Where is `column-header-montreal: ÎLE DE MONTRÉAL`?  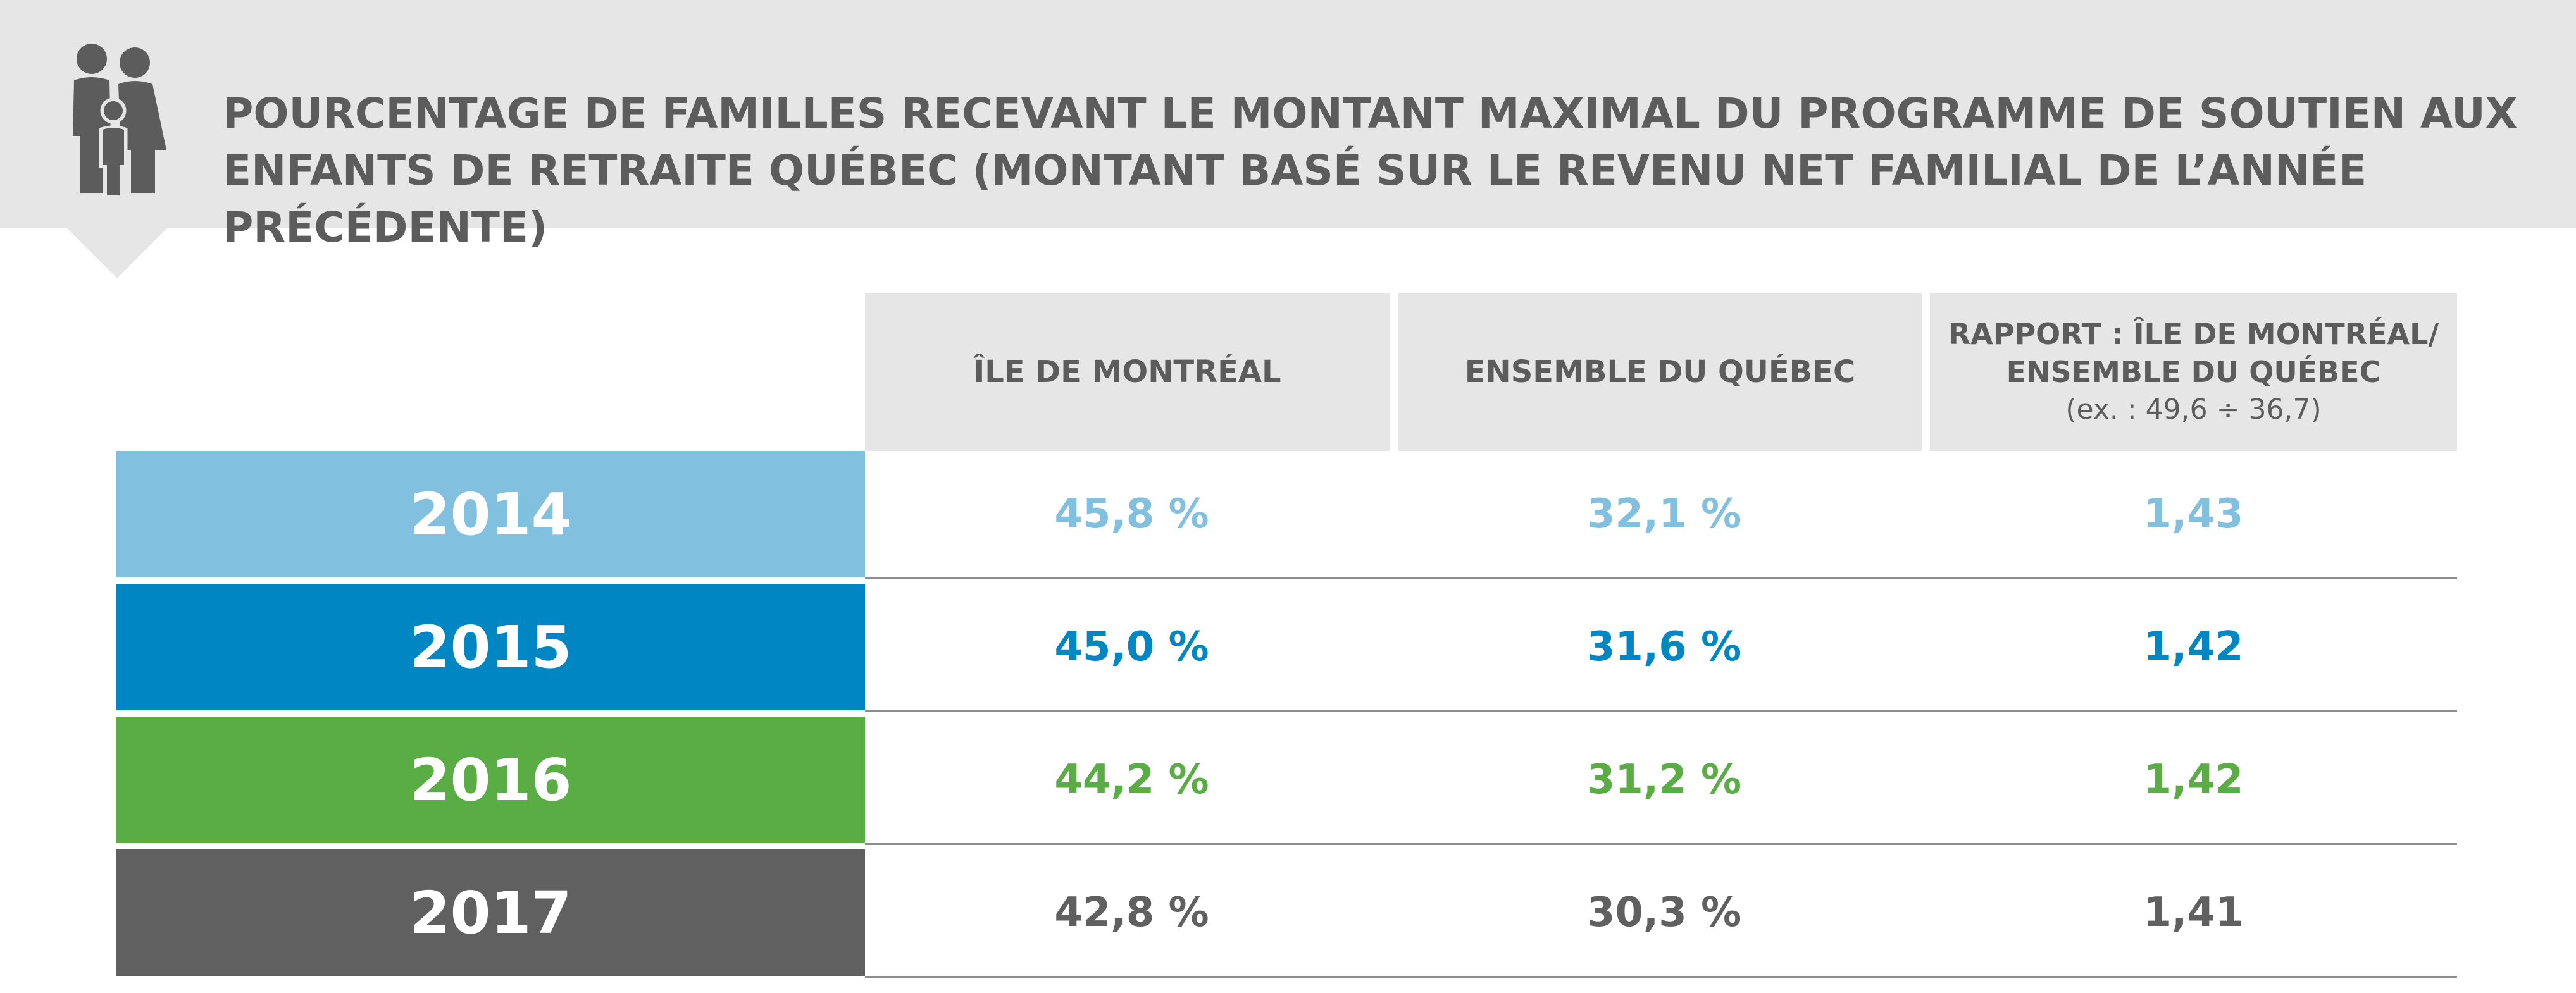 column-header-montreal: ÎLE DE MONTRÉAL is located at coordinates (1127, 372).